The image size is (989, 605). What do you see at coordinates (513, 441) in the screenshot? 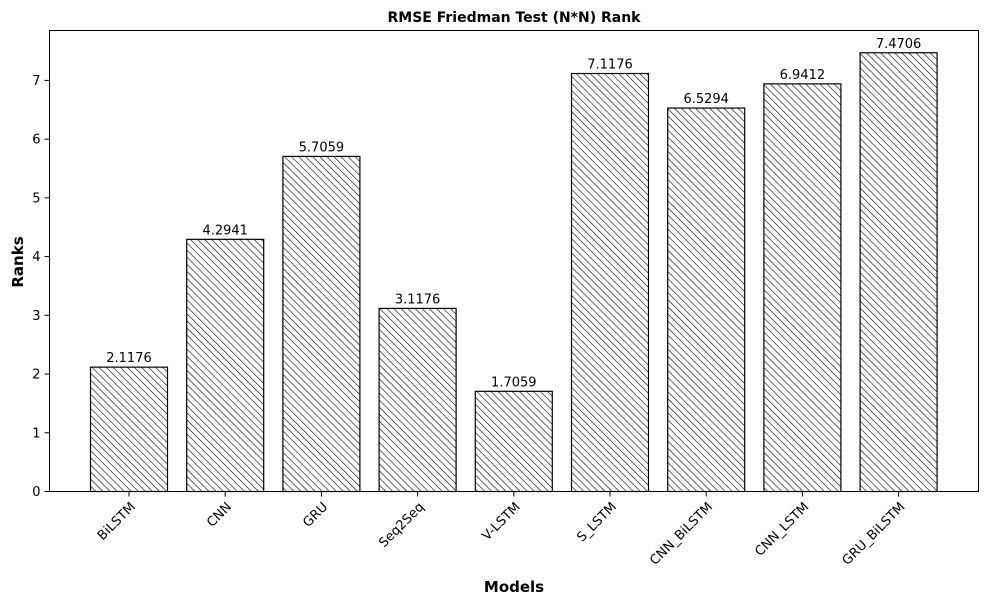
I see `bar-v-lstm` at bounding box center [513, 441].